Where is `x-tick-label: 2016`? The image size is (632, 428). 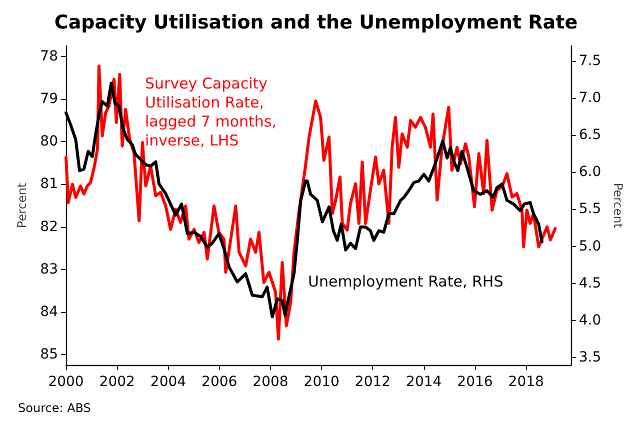
x-tick-label: 2016 is located at coordinates (475, 382).